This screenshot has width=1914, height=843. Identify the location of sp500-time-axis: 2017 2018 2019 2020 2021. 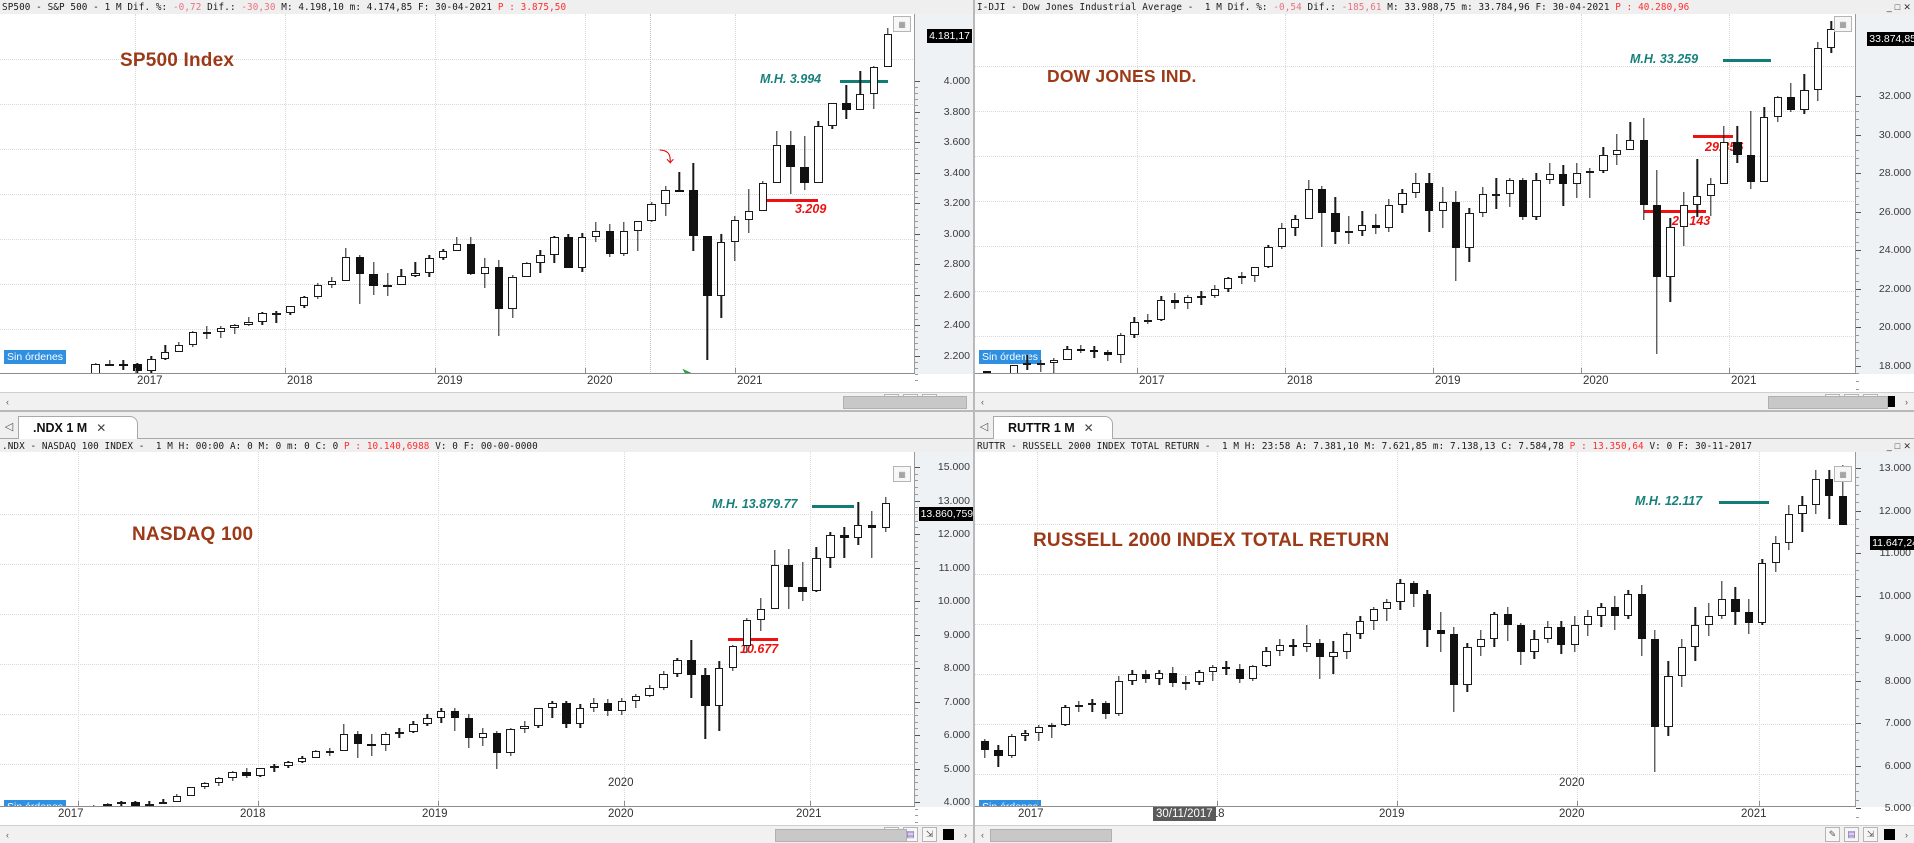
(457, 380).